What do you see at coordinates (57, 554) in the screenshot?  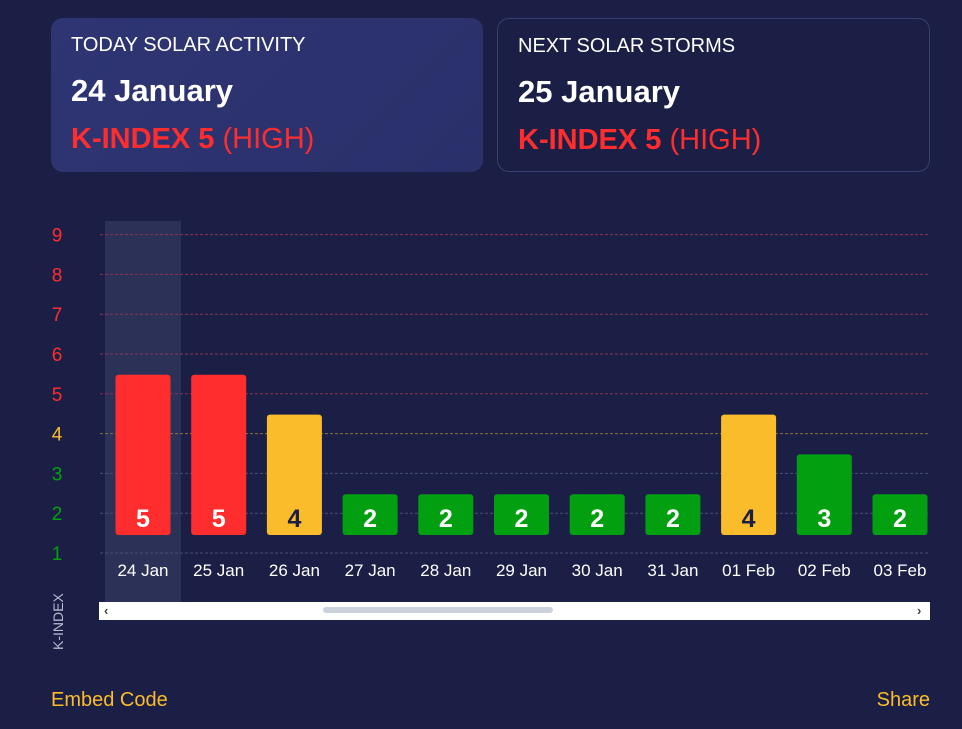 I see `y-tick-label: 1` at bounding box center [57, 554].